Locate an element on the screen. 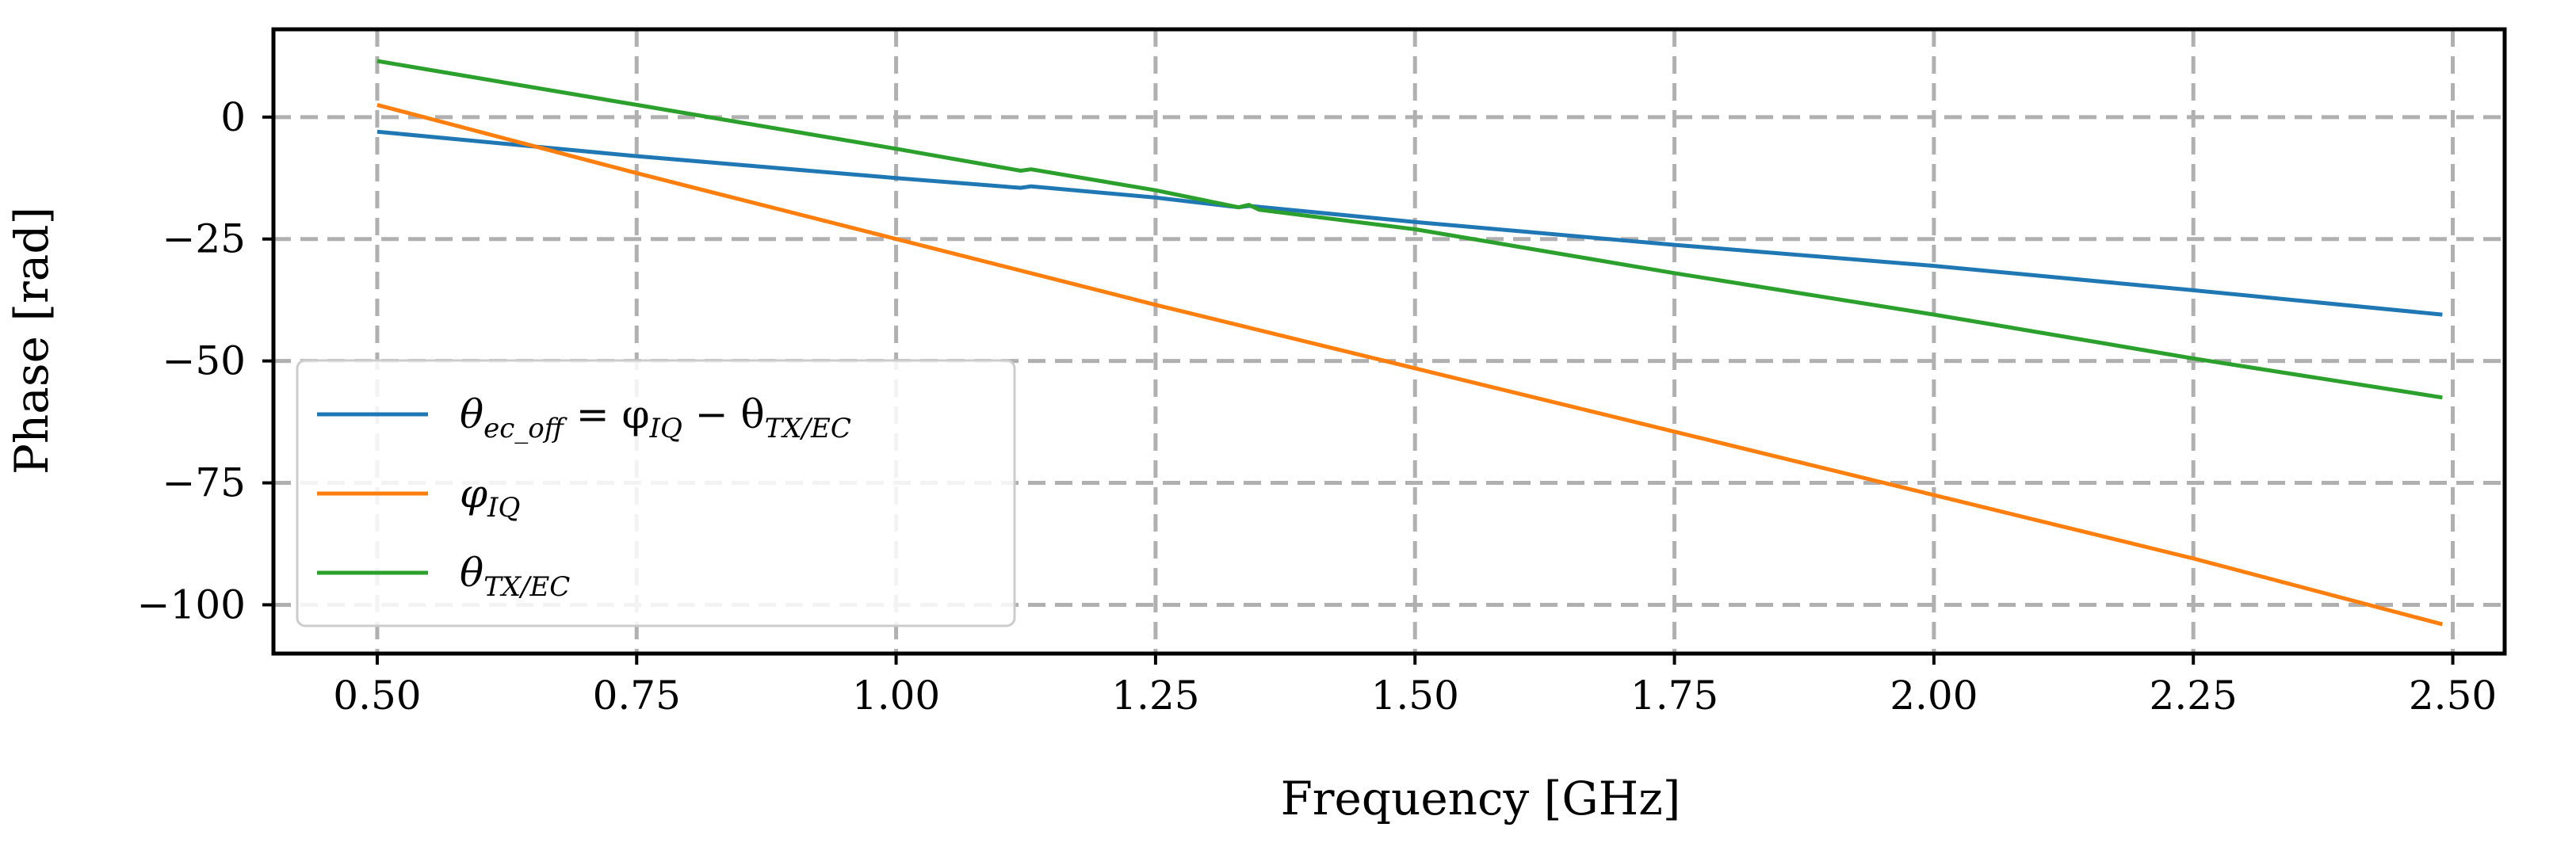 The height and width of the screenshot is (854, 2576). y-axis-ticks: 0 −25 −50 −75 −100 is located at coordinates (205, 360).